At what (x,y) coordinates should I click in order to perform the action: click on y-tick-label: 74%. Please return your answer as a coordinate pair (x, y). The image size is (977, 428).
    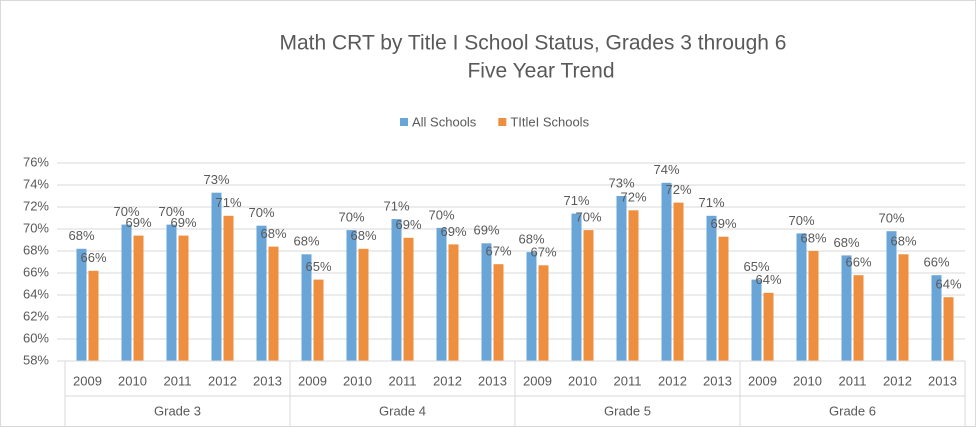
    Looking at the image, I should click on (36, 183).